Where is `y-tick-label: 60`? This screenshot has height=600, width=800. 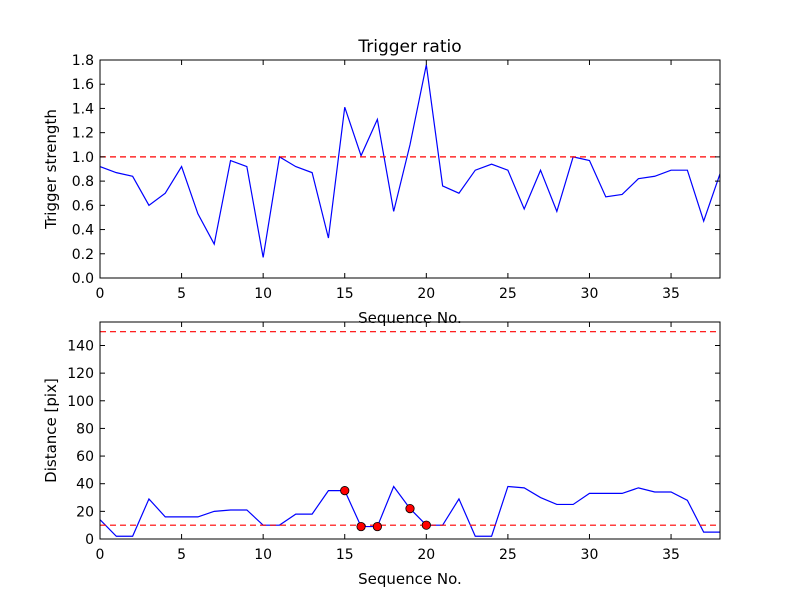
y-tick-label: 60 is located at coordinates (85, 457).